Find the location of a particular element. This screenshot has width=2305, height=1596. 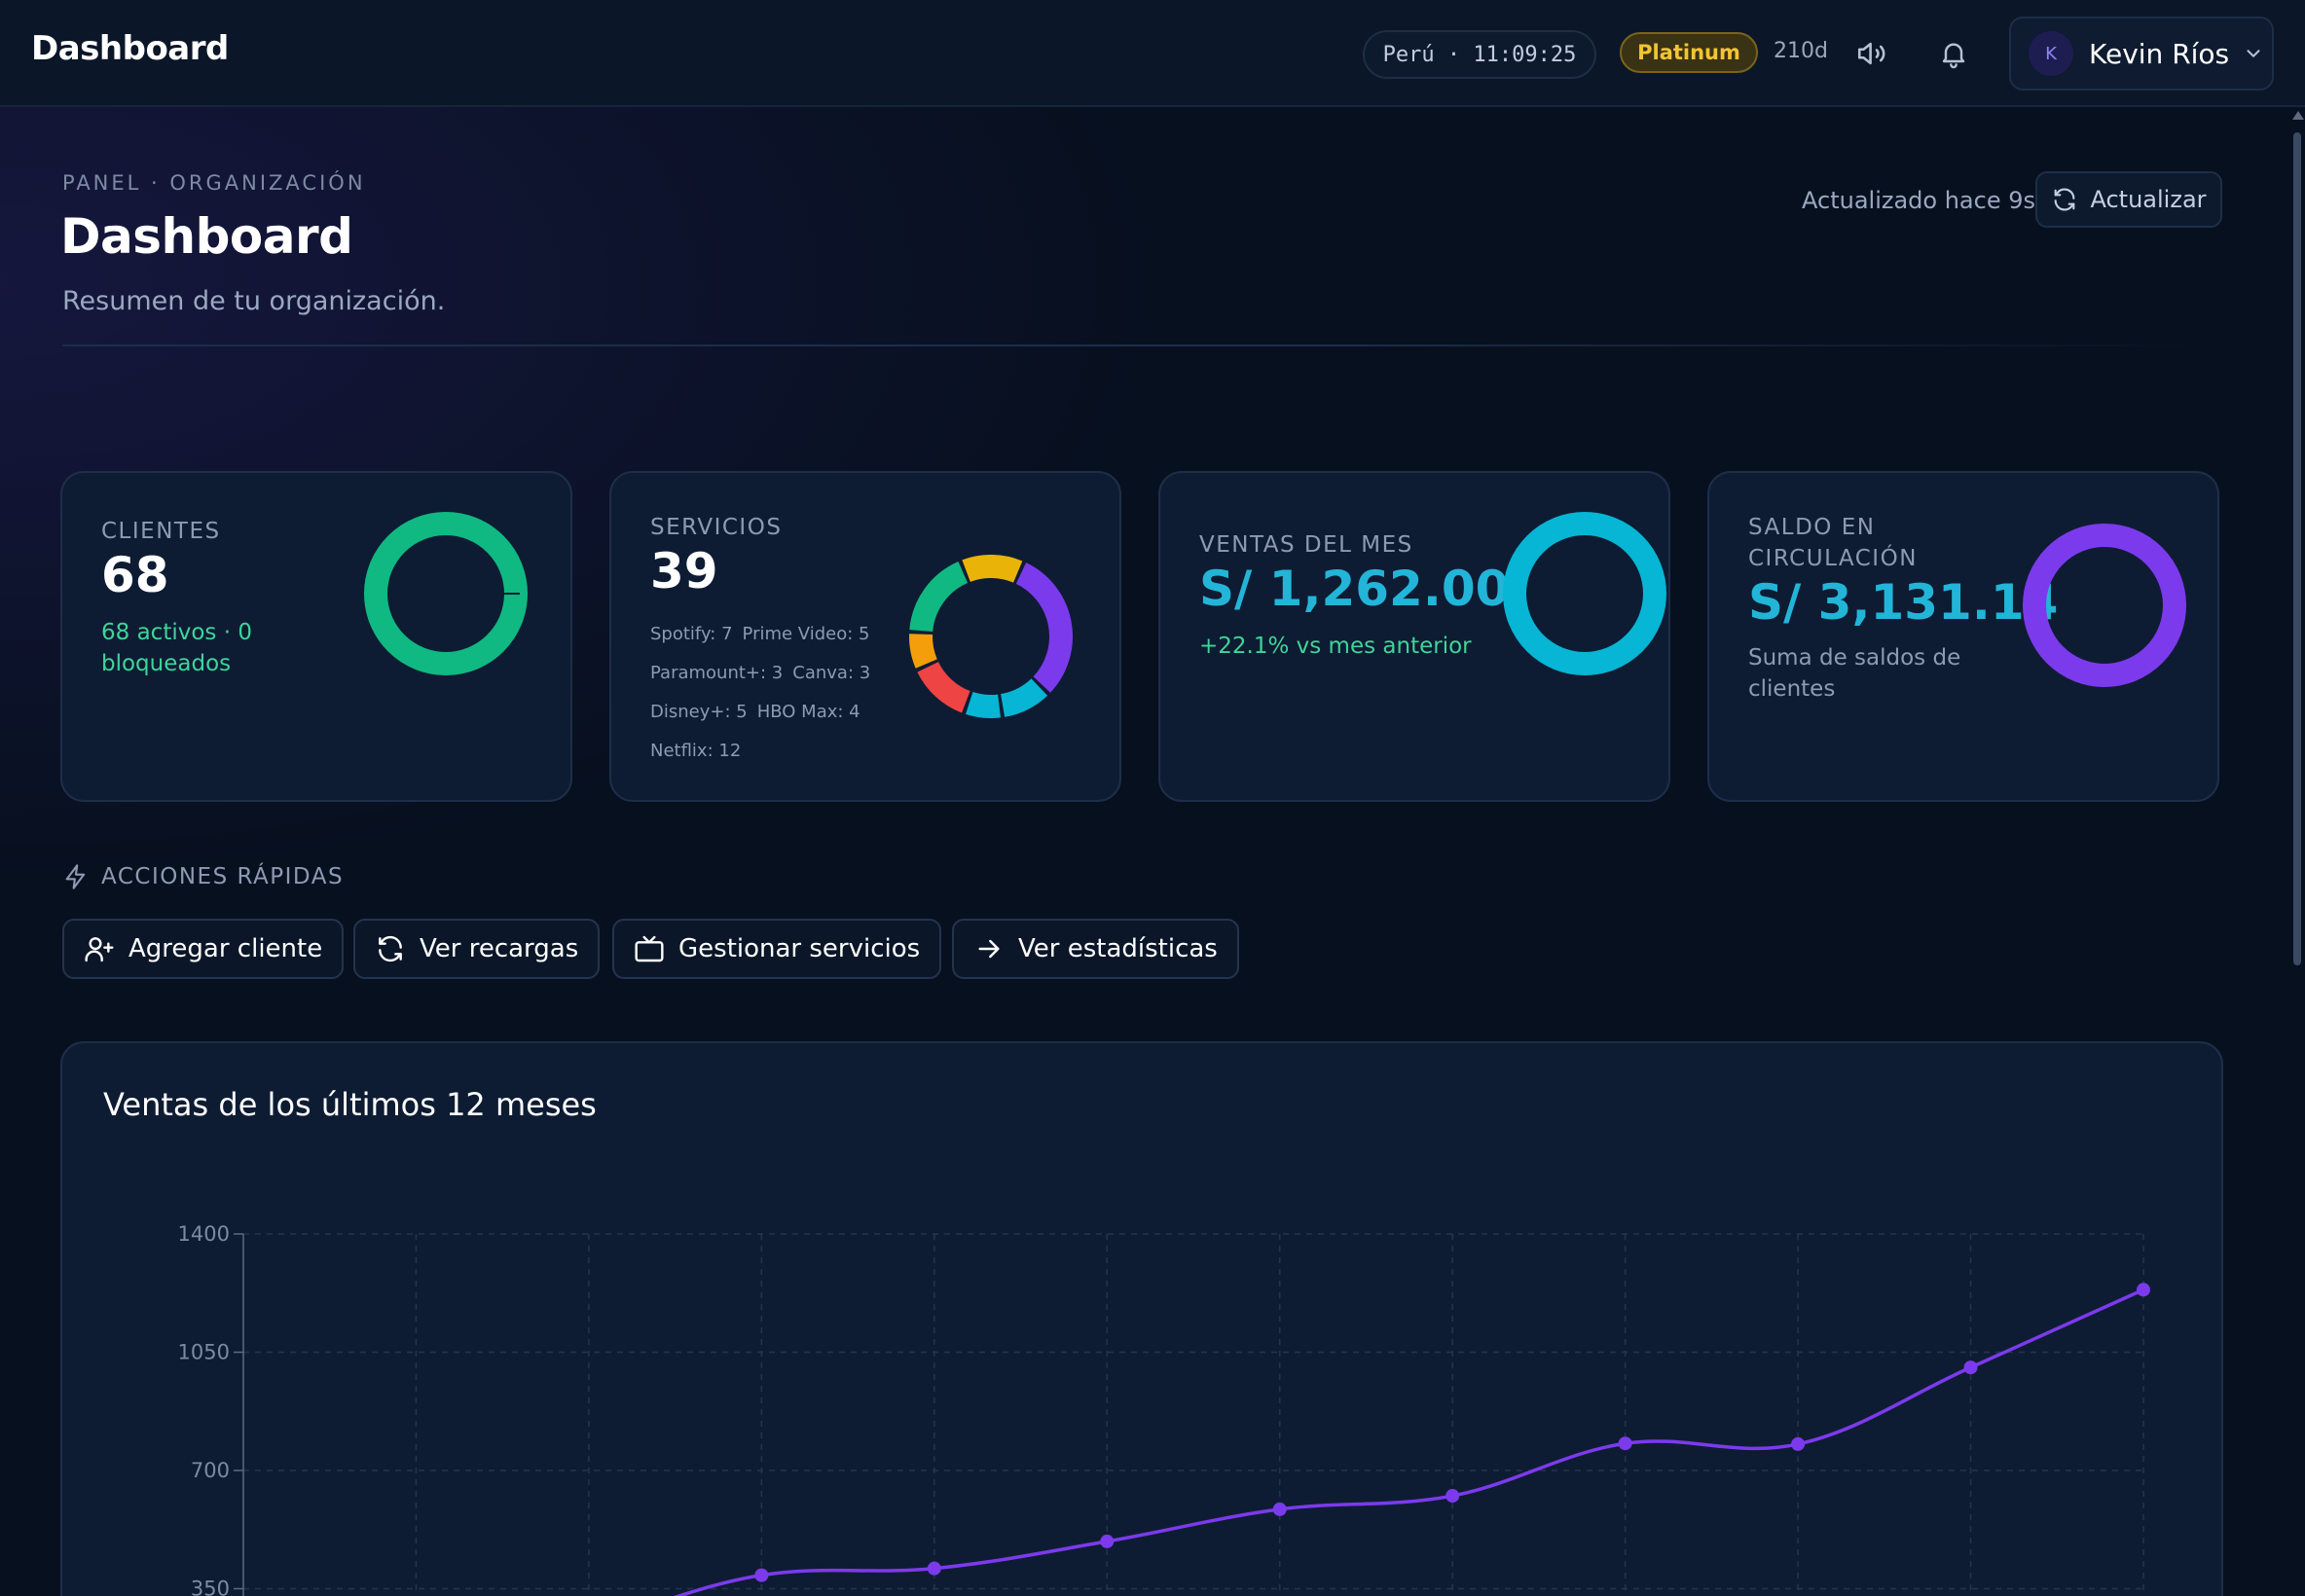

donut-slice-disney- is located at coordinates (944, 687).